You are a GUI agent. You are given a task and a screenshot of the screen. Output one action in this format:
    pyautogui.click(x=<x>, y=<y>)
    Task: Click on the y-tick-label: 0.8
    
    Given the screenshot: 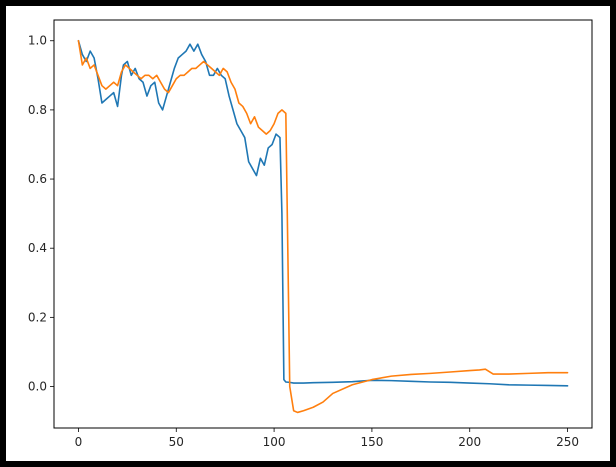 What is the action you would take?
    pyautogui.click(x=37, y=110)
    